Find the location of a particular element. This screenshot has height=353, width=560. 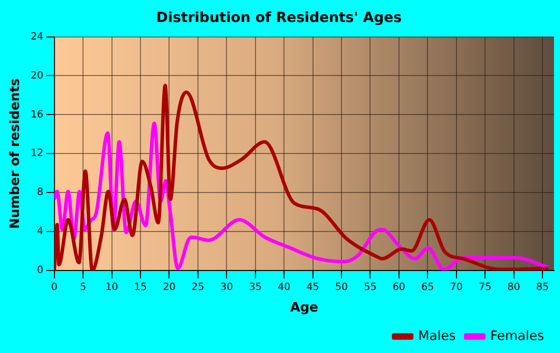

y-axis-title: Number of residents is located at coordinates (16, 153).